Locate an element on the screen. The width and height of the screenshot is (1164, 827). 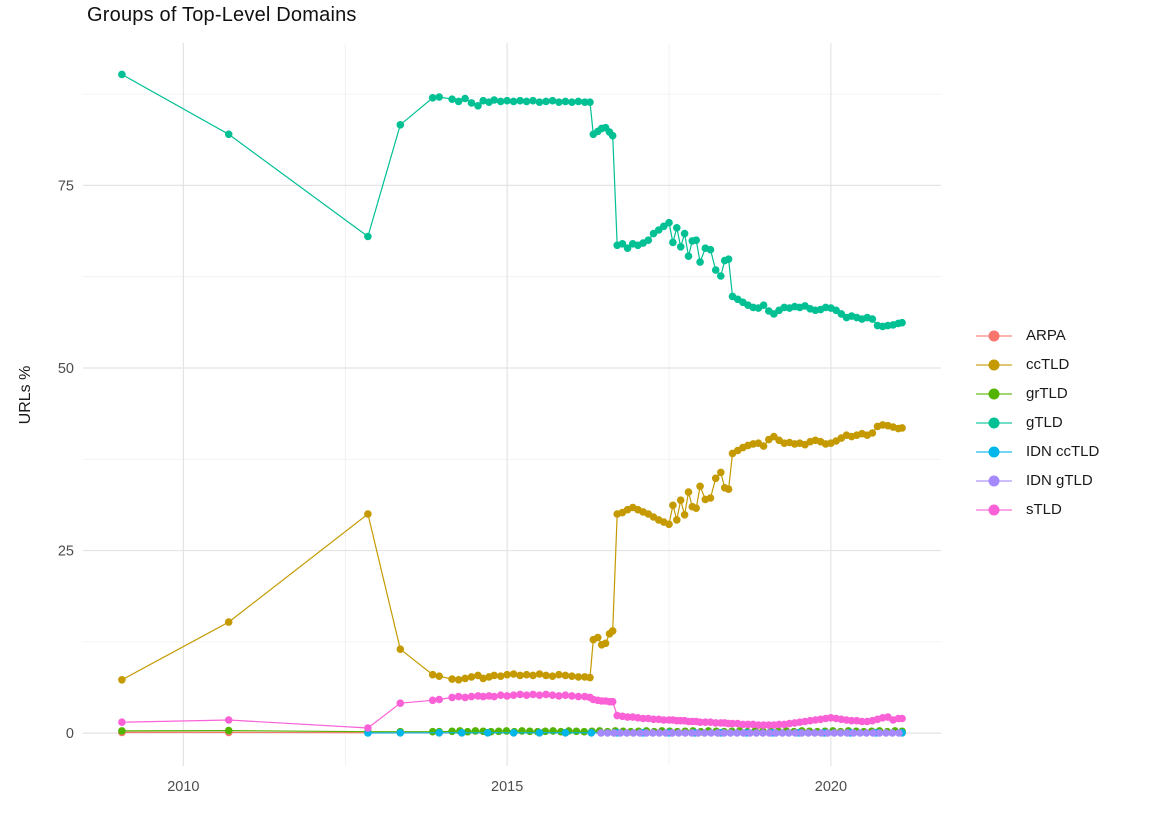
chart-title: Groups of Top-Level Domains is located at coordinates (222, 15).